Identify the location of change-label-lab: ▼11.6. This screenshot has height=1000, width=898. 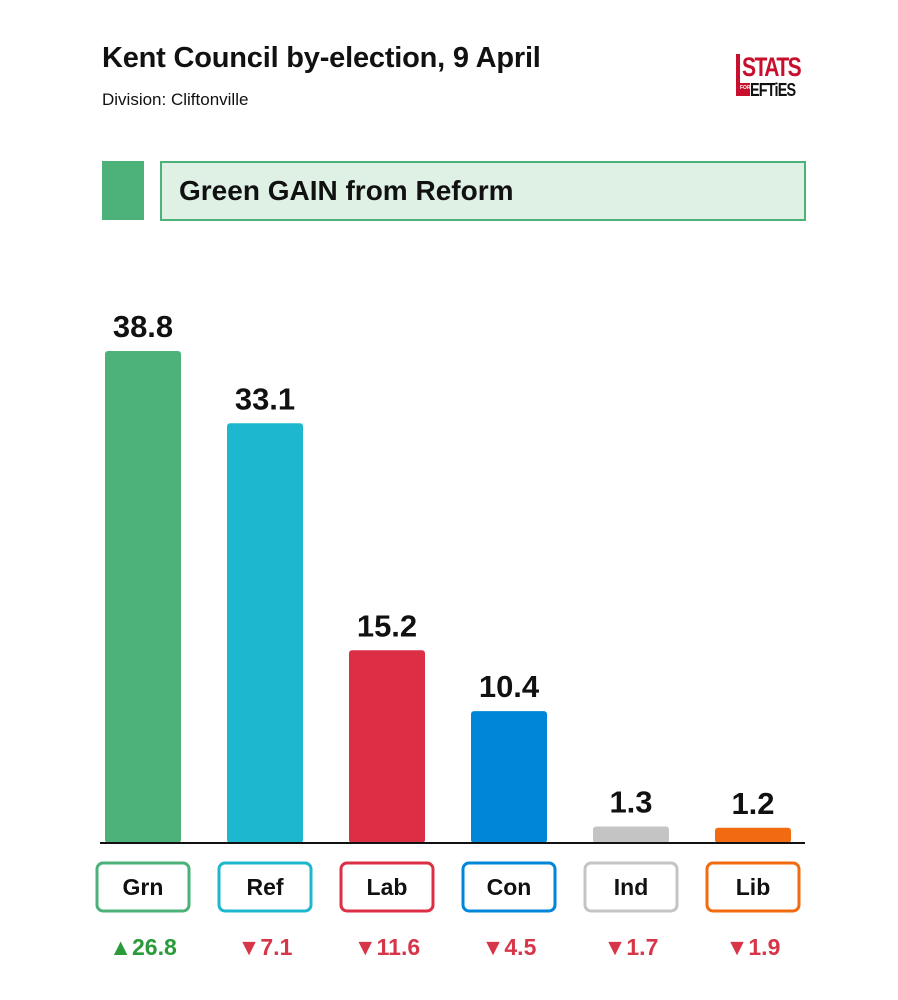
(387, 947).